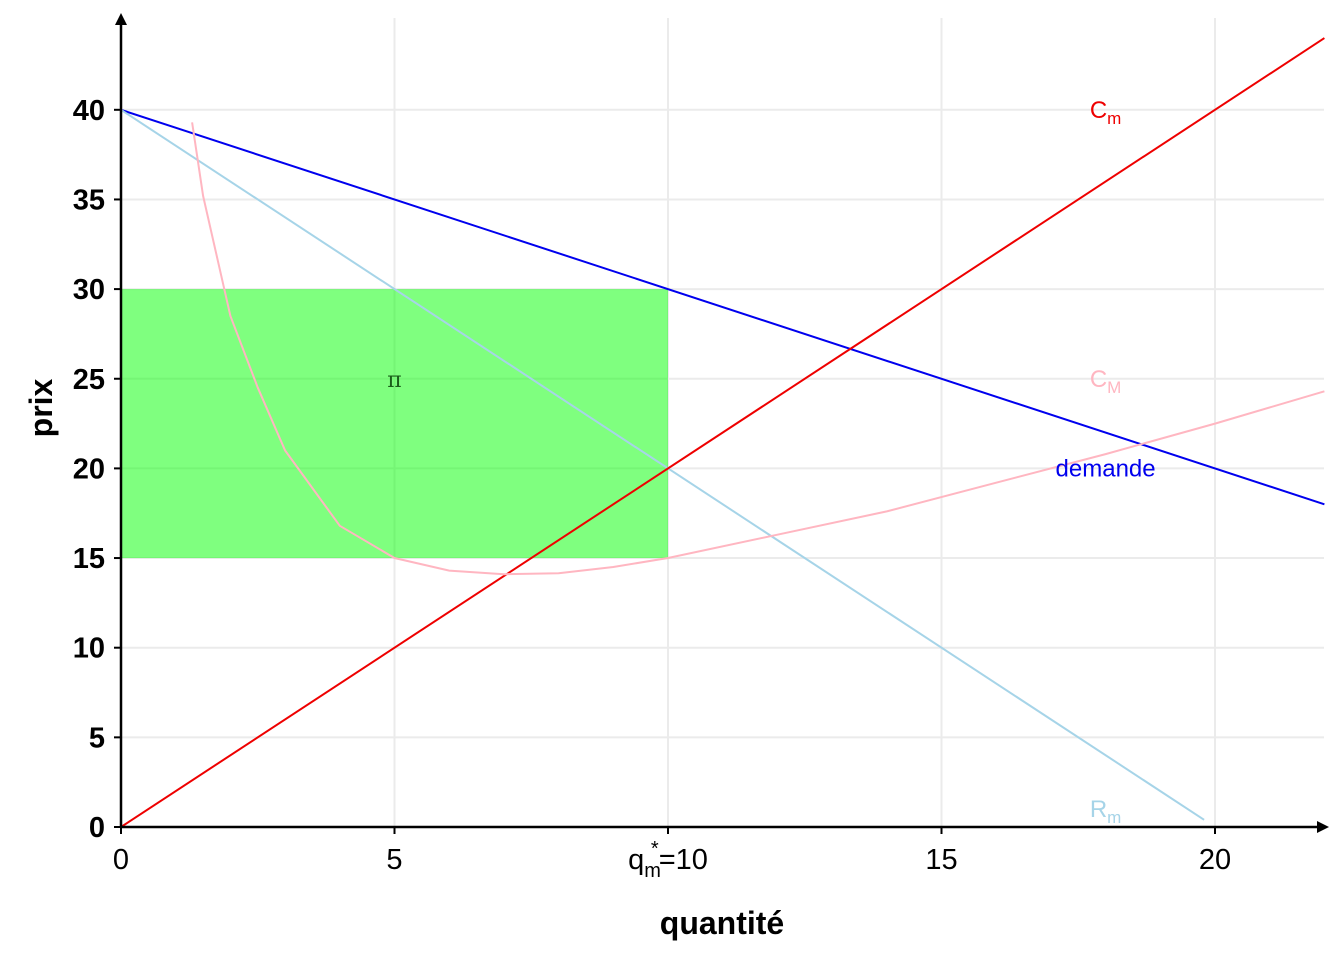  Describe the element at coordinates (121, 19) in the screenshot. I see `y-axis-arrow` at that location.